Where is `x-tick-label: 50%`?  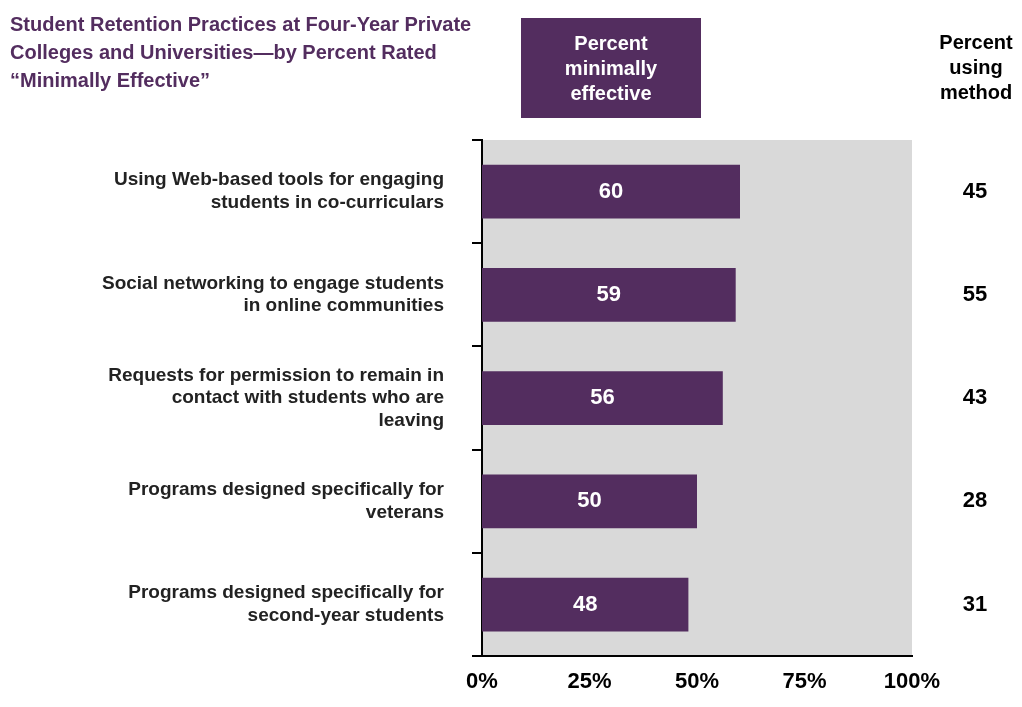 x-tick-label: 50% is located at coordinates (697, 681).